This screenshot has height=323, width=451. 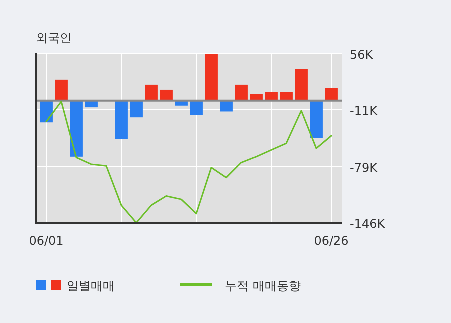 What do you see at coordinates (362, 55) in the screenshot?
I see `y-tick-label: 56K` at bounding box center [362, 55].